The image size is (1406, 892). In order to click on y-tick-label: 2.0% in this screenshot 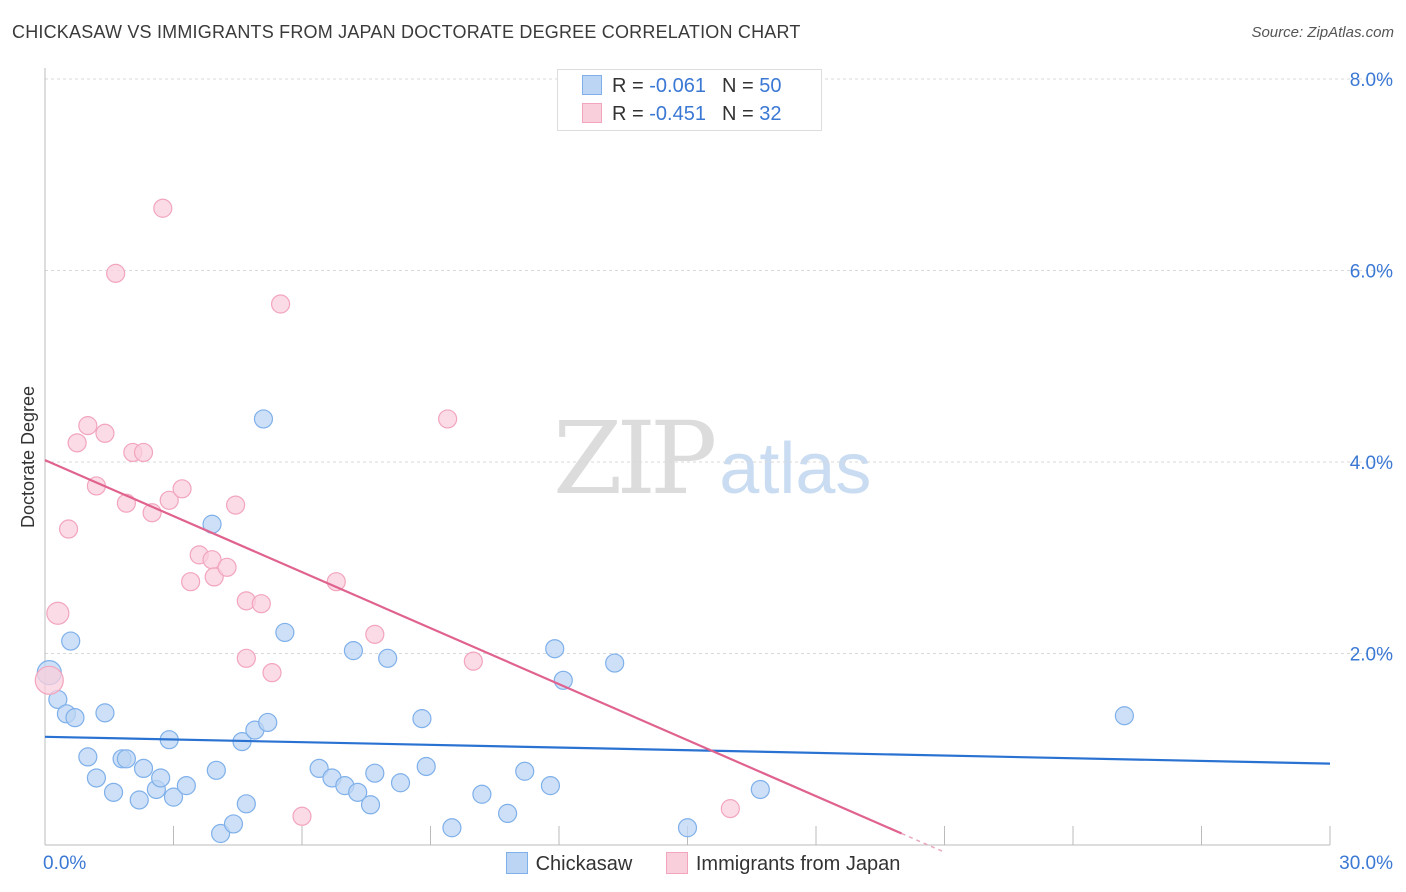, I will do `click(1371, 655)`.